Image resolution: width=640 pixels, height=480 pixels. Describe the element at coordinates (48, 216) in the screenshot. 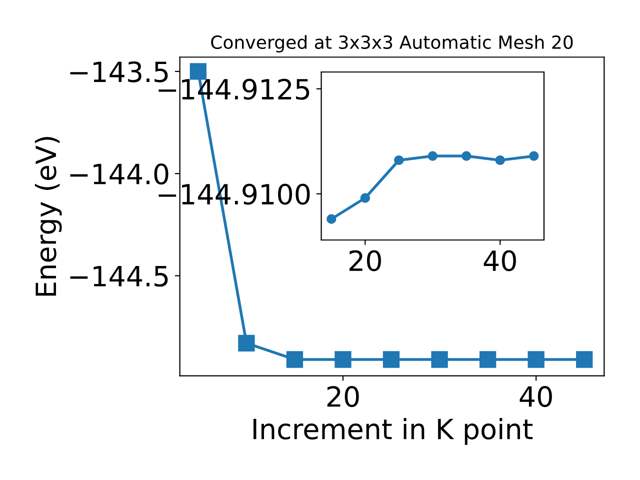

I see `y-axis-title: Energy (eV)` at that location.